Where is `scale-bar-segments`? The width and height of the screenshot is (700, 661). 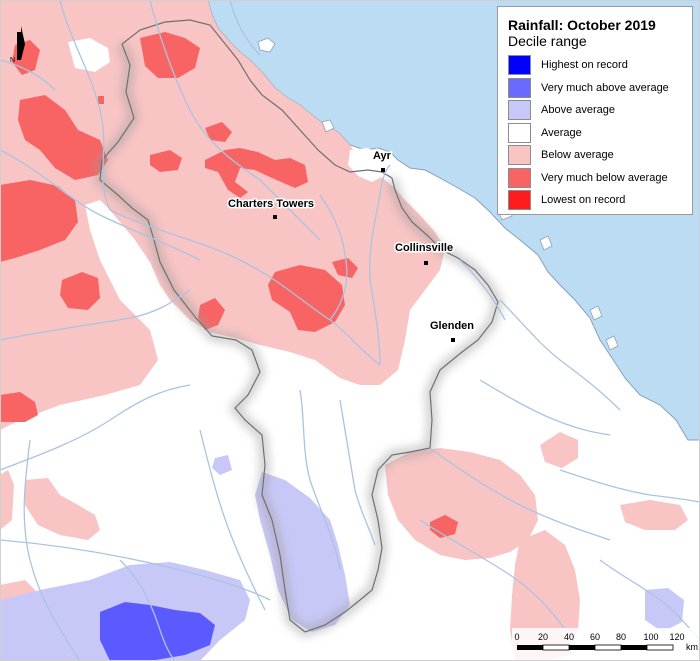 scale-bar-segments is located at coordinates (595, 647).